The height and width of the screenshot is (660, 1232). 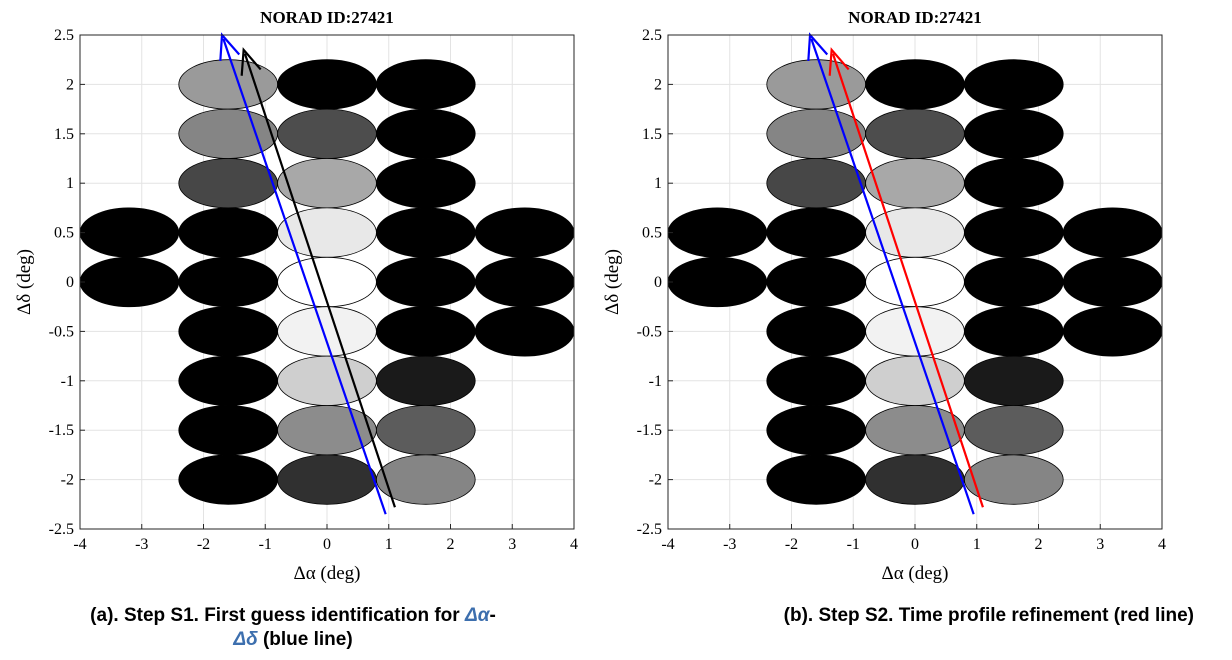 I want to click on x-tick-label: 0, so click(x=915, y=544).